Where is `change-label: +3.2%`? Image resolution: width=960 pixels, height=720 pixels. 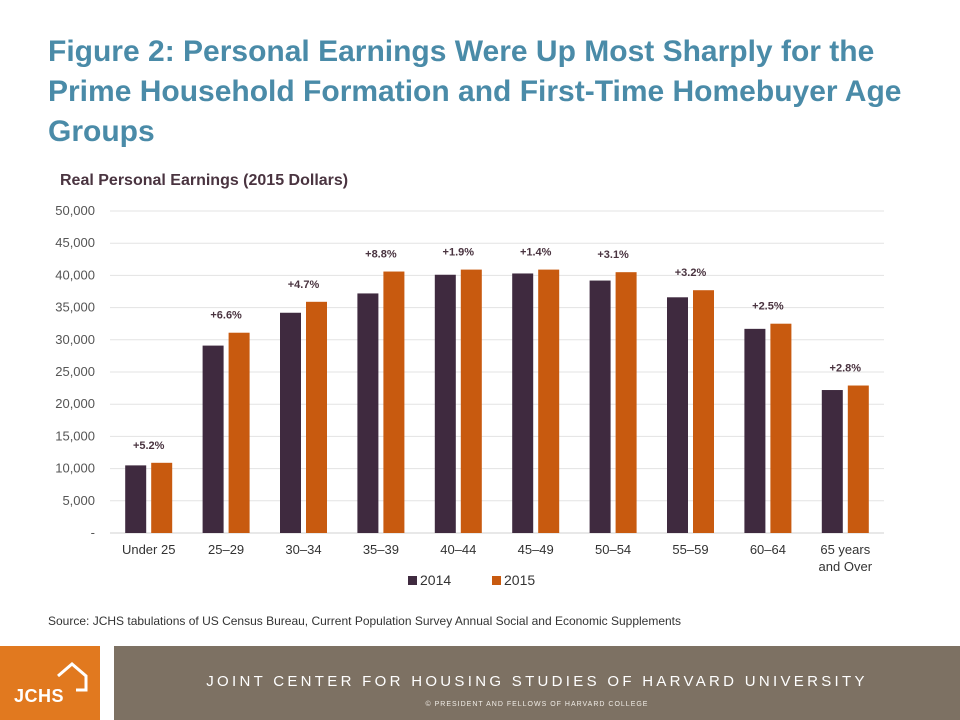
change-label: +3.2% is located at coordinates (691, 273).